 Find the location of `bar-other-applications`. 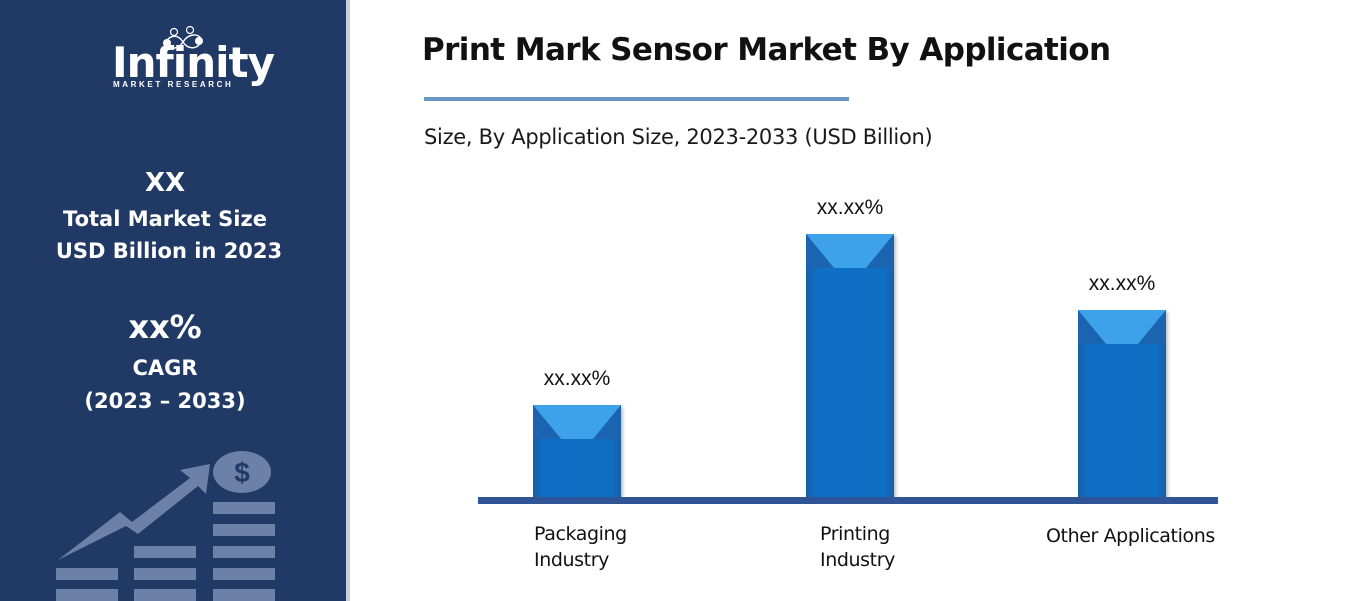

bar-other-applications is located at coordinates (1122, 403).